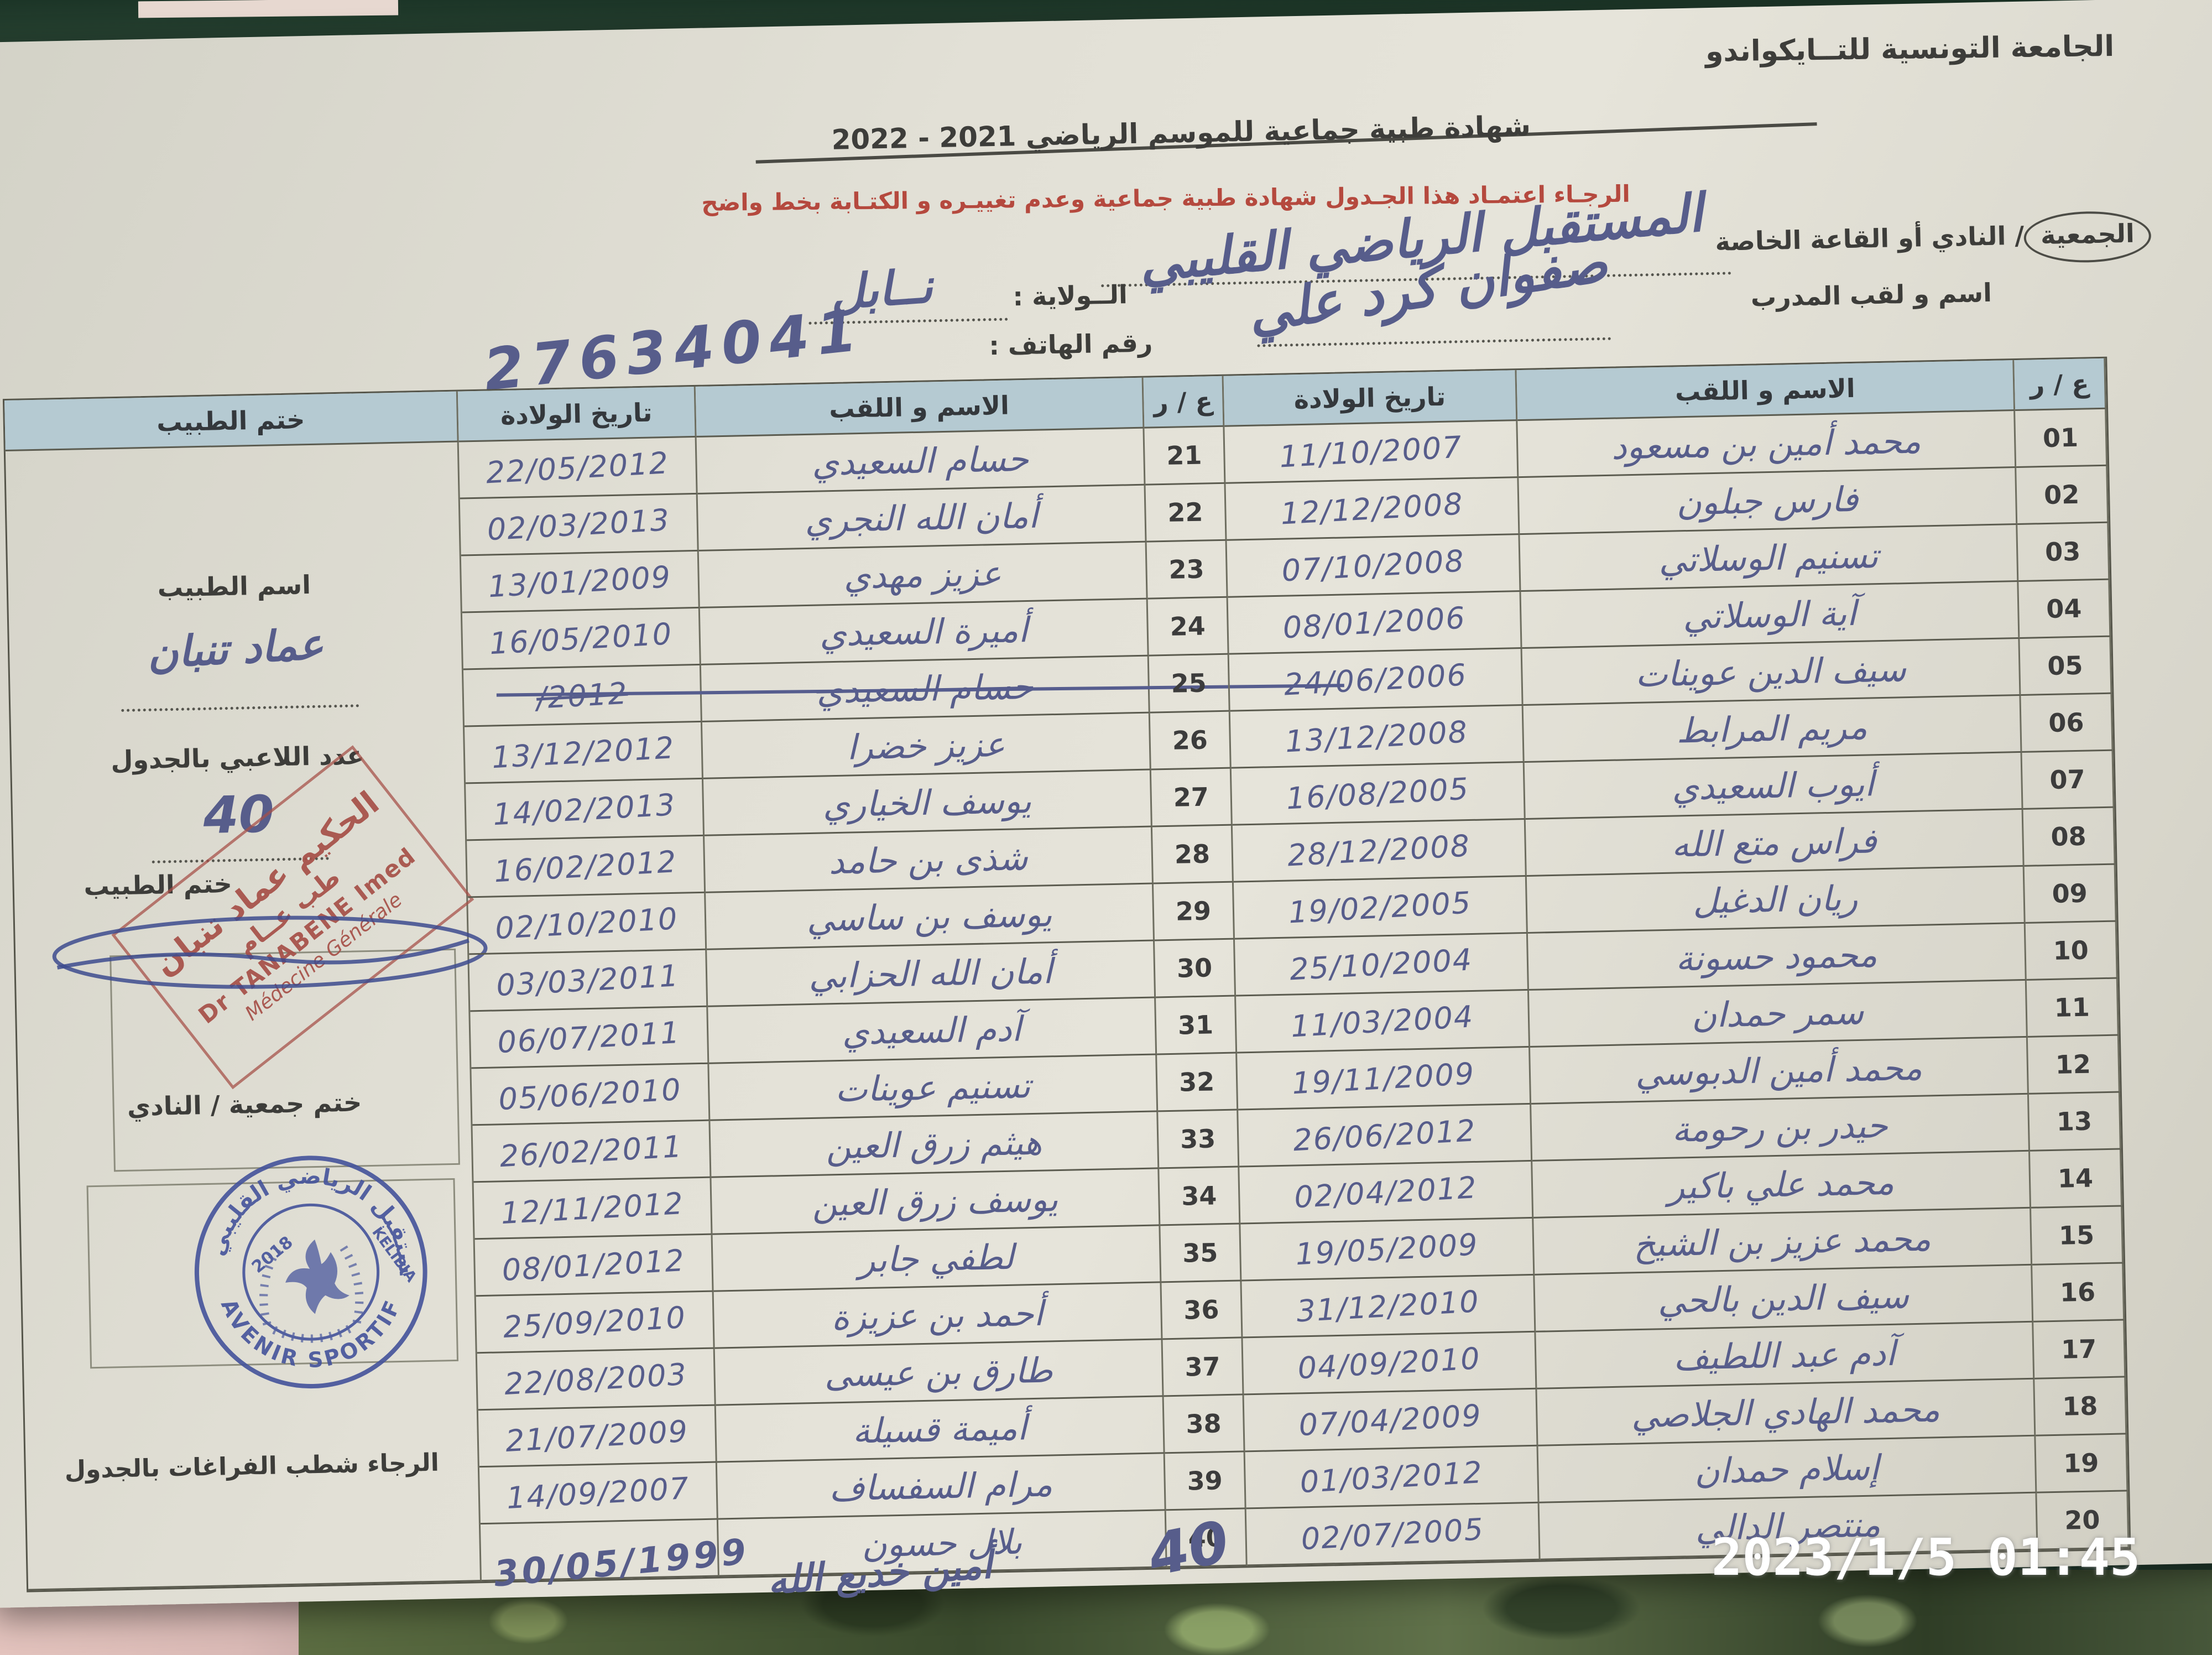  Describe the element at coordinates (1391, 1421) in the screenshot. I see `player-dob: 07/04/2009` at that location.